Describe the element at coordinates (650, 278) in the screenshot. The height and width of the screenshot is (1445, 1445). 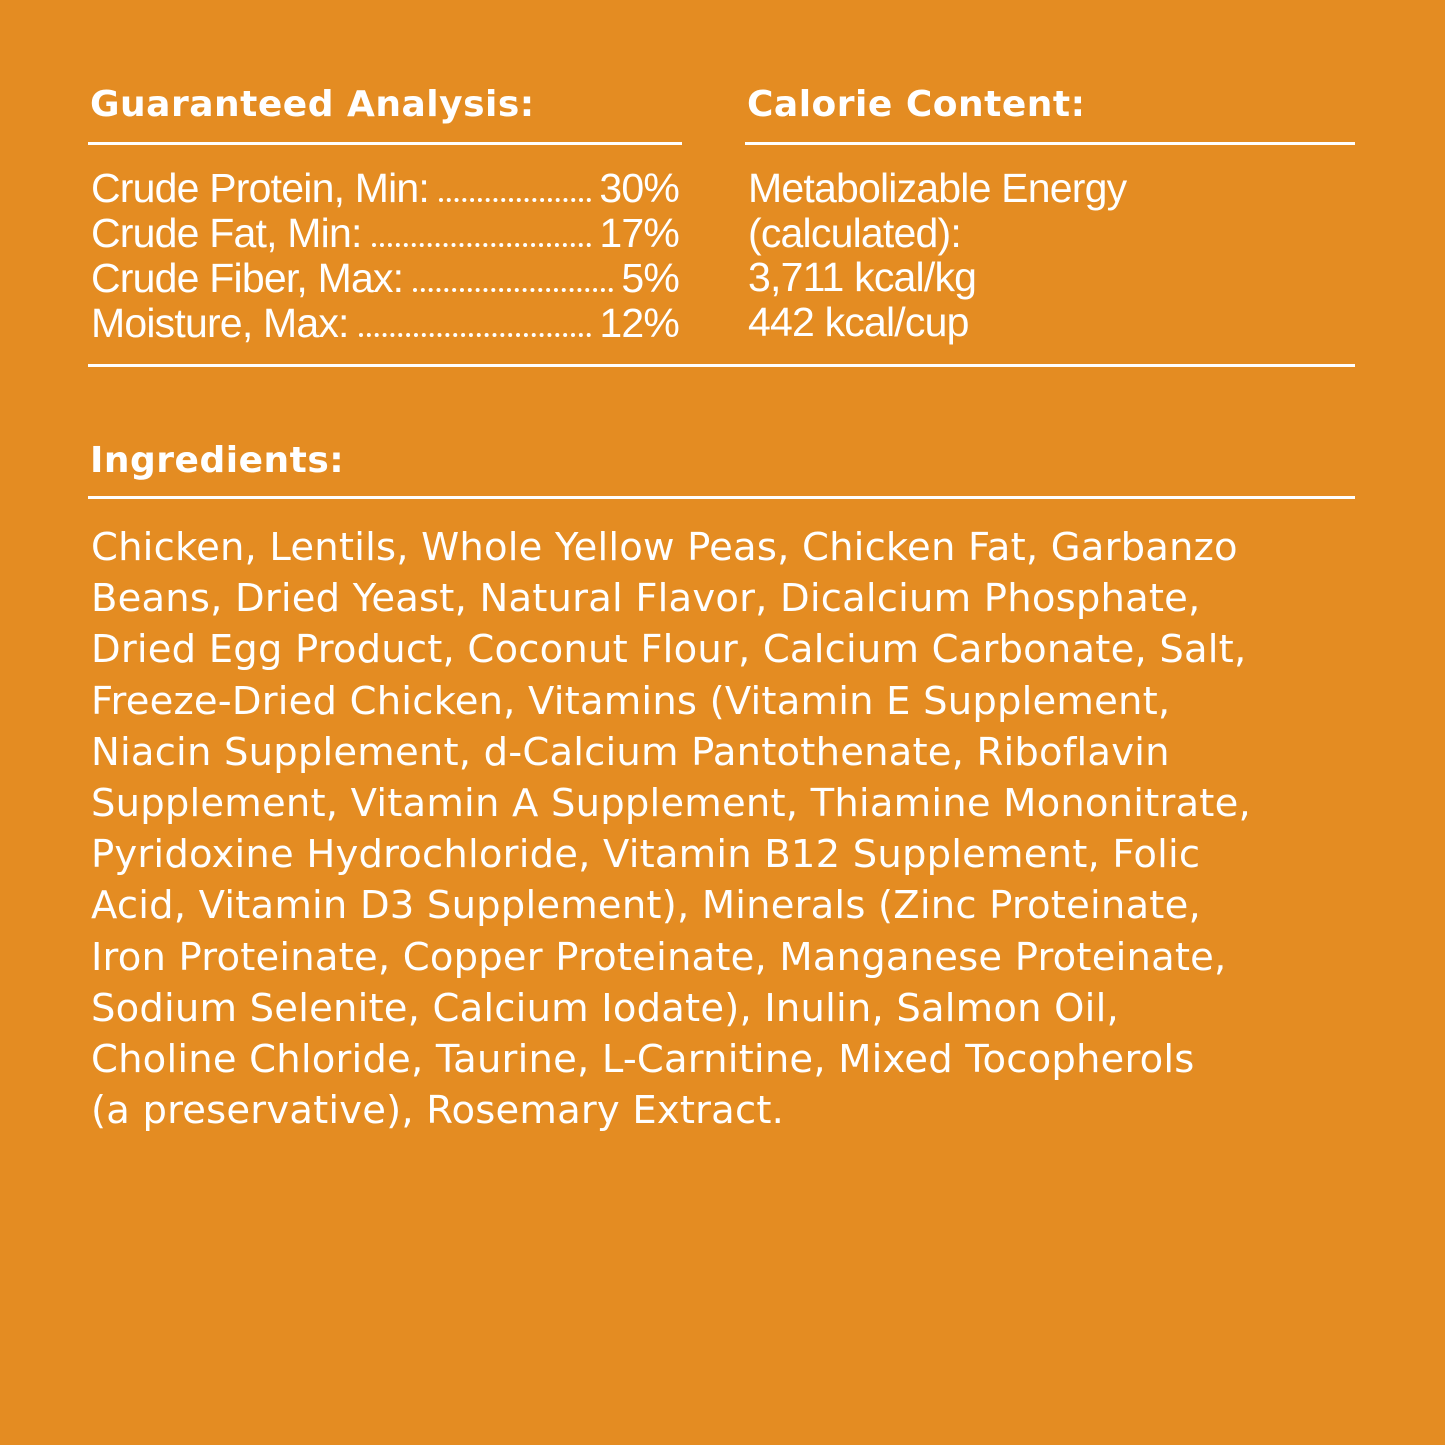
I see `analysis-value: 5%` at that location.